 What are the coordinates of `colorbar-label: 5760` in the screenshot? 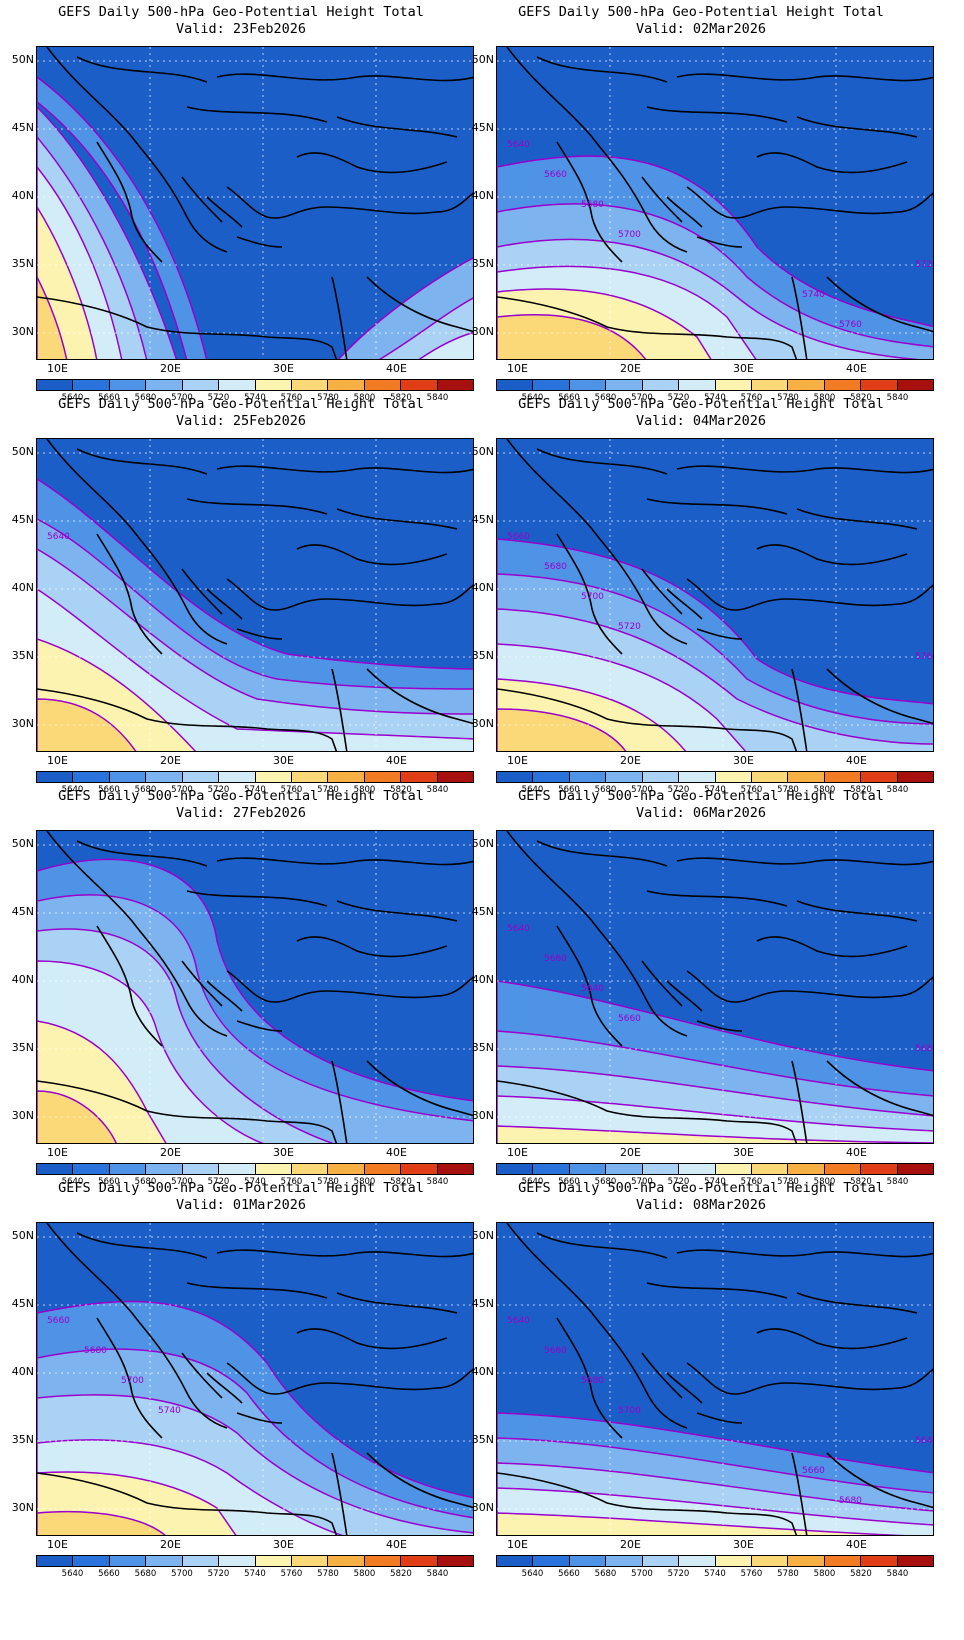 It's located at (291, 1182).